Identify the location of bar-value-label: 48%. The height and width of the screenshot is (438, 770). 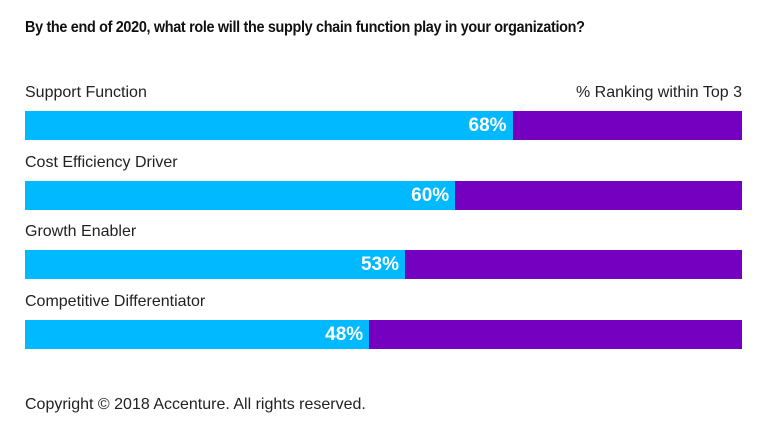
(344, 334).